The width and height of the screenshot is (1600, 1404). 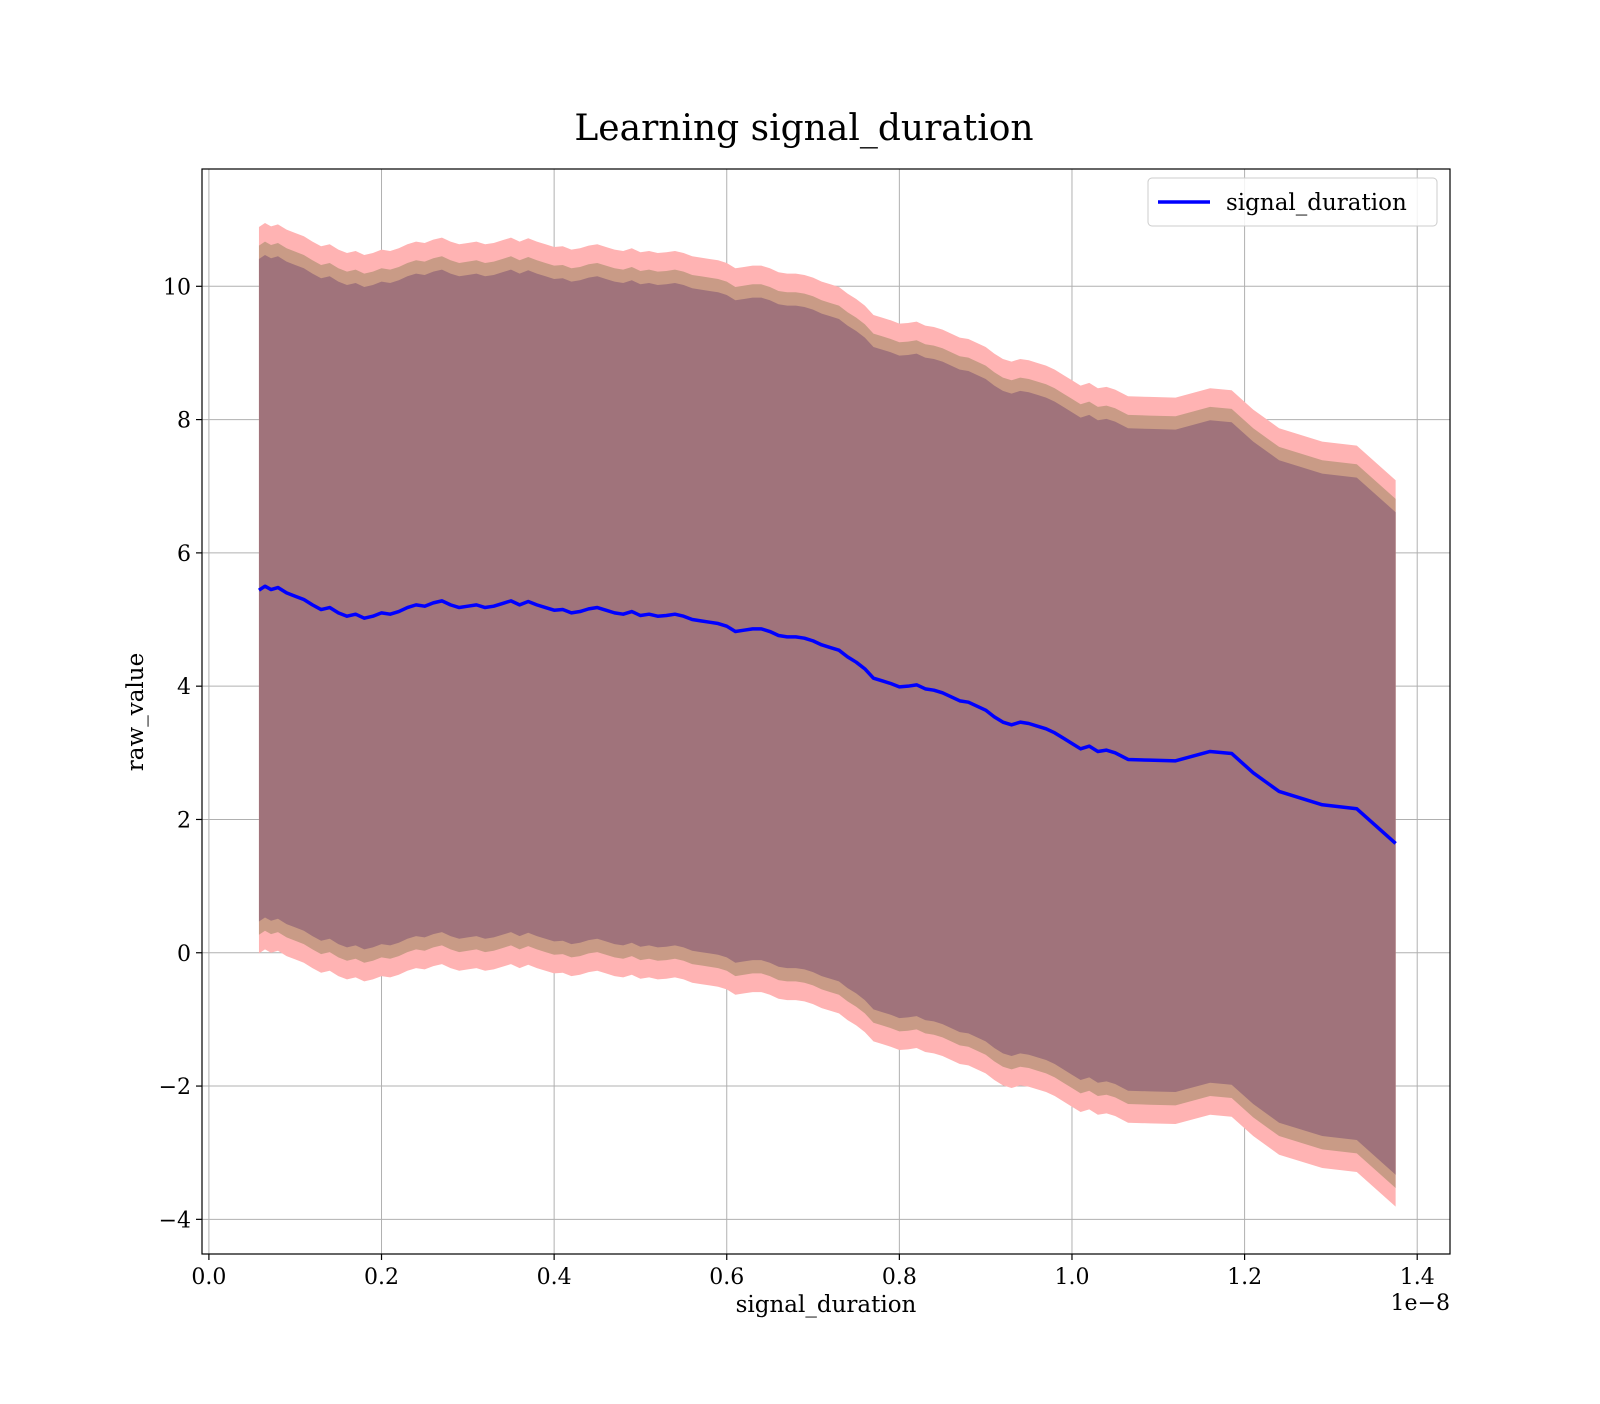 I want to click on series-line-signal-duration, so click(x=827, y=714).